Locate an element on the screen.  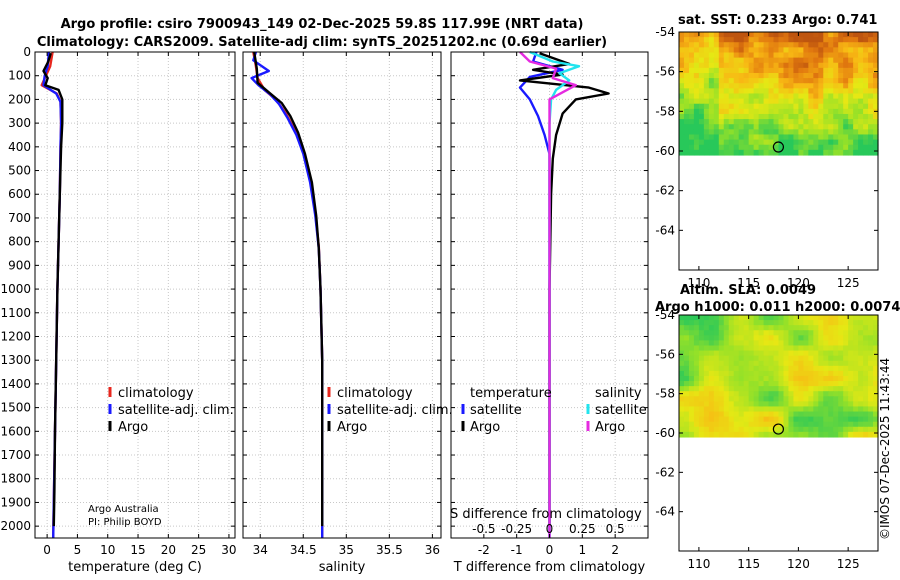
y-tick-label: 1900 is located at coordinates (15, 502).